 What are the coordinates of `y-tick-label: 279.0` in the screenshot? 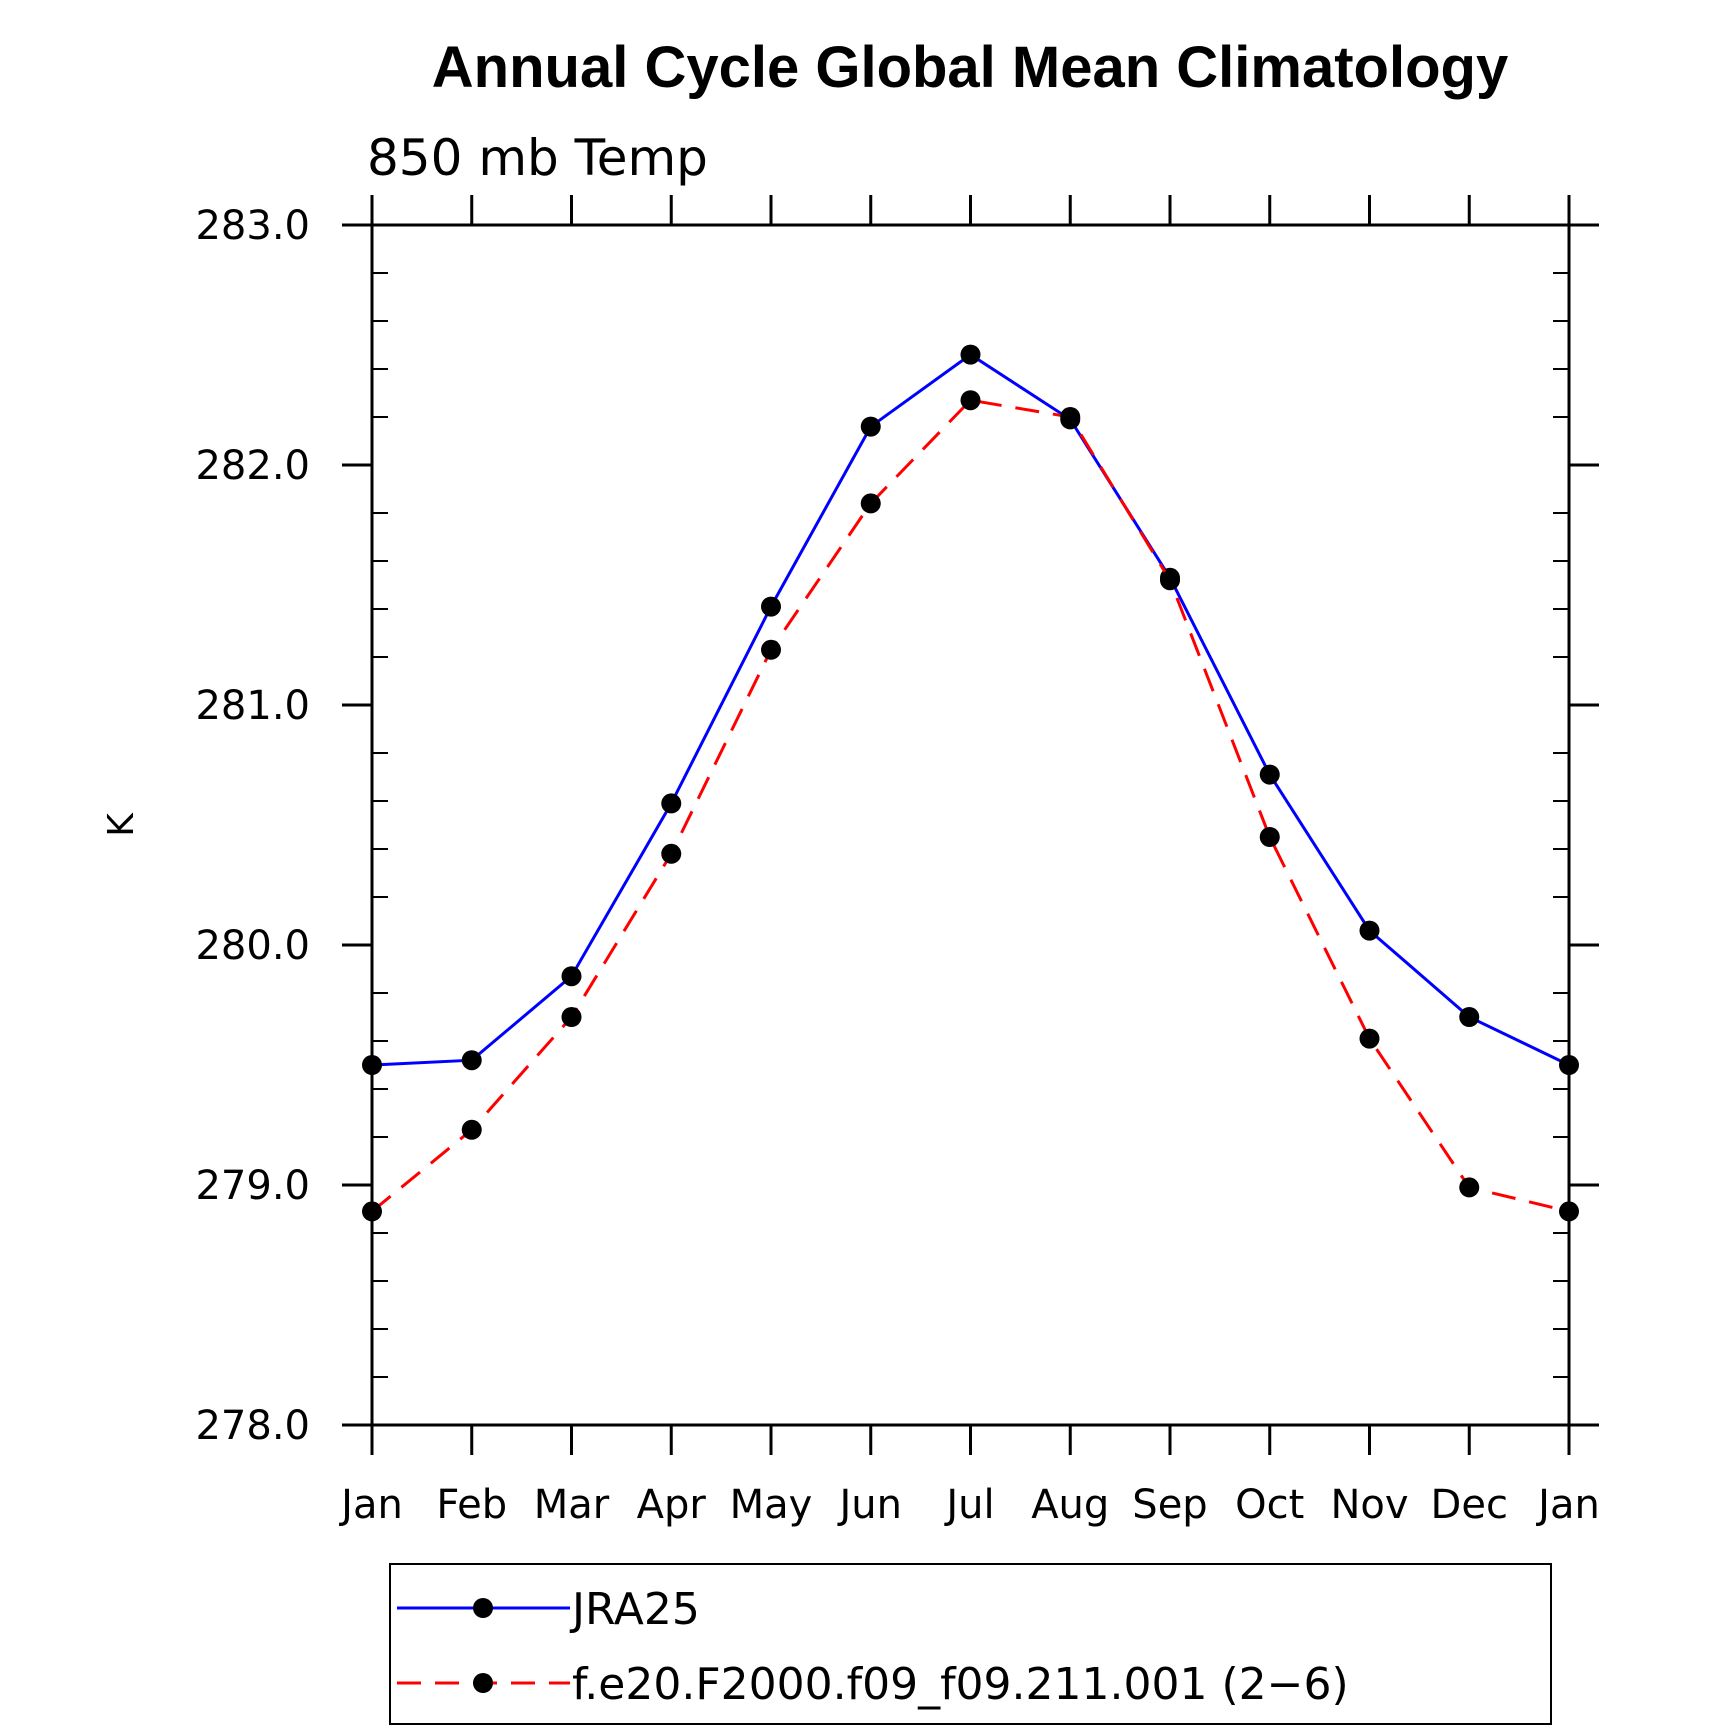 It's located at (252, 1186).